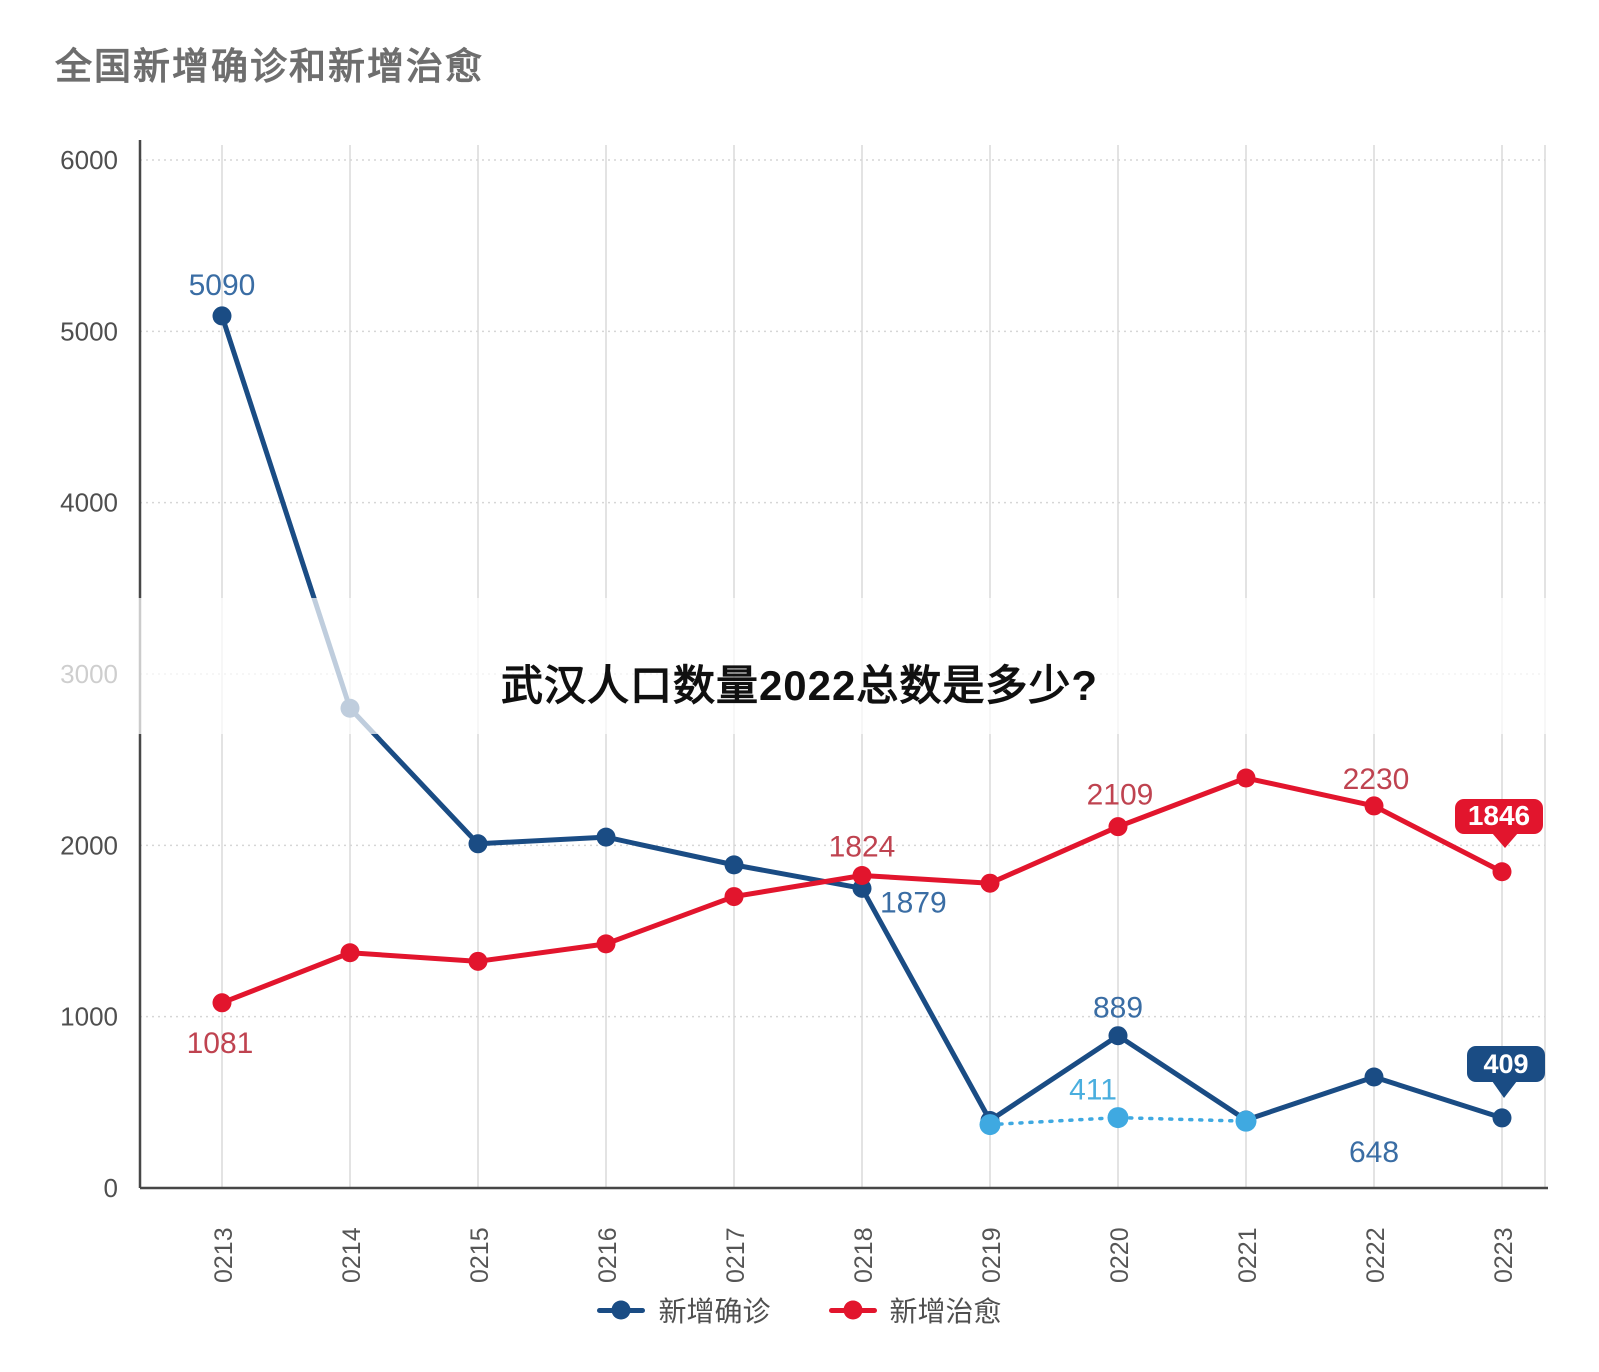 Image resolution: width=1599 pixels, height=1372 pixels. I want to click on aux-dotted-line, so click(1118, 1121).